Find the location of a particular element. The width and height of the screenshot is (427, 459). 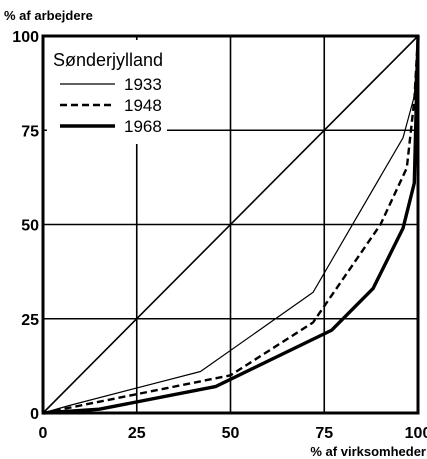

y-ticks: 0 25 50 75 100 is located at coordinates (25, 226).